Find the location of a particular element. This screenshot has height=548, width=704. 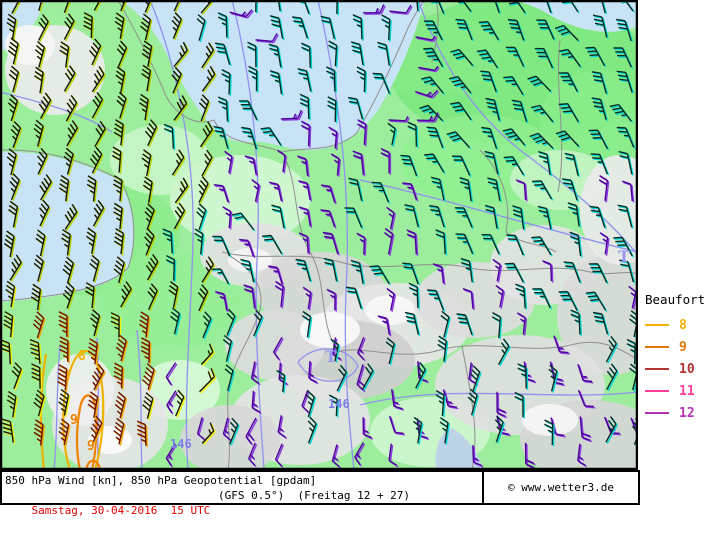

legend-entry-12: 12 is located at coordinates (672, 413).